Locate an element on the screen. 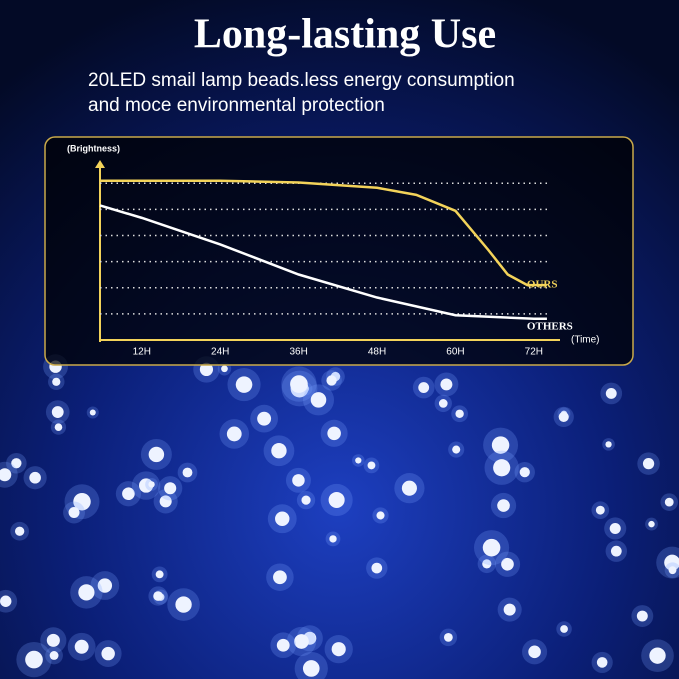 This screenshot has height=679, width=679. series-label: OTHERS is located at coordinates (550, 326).